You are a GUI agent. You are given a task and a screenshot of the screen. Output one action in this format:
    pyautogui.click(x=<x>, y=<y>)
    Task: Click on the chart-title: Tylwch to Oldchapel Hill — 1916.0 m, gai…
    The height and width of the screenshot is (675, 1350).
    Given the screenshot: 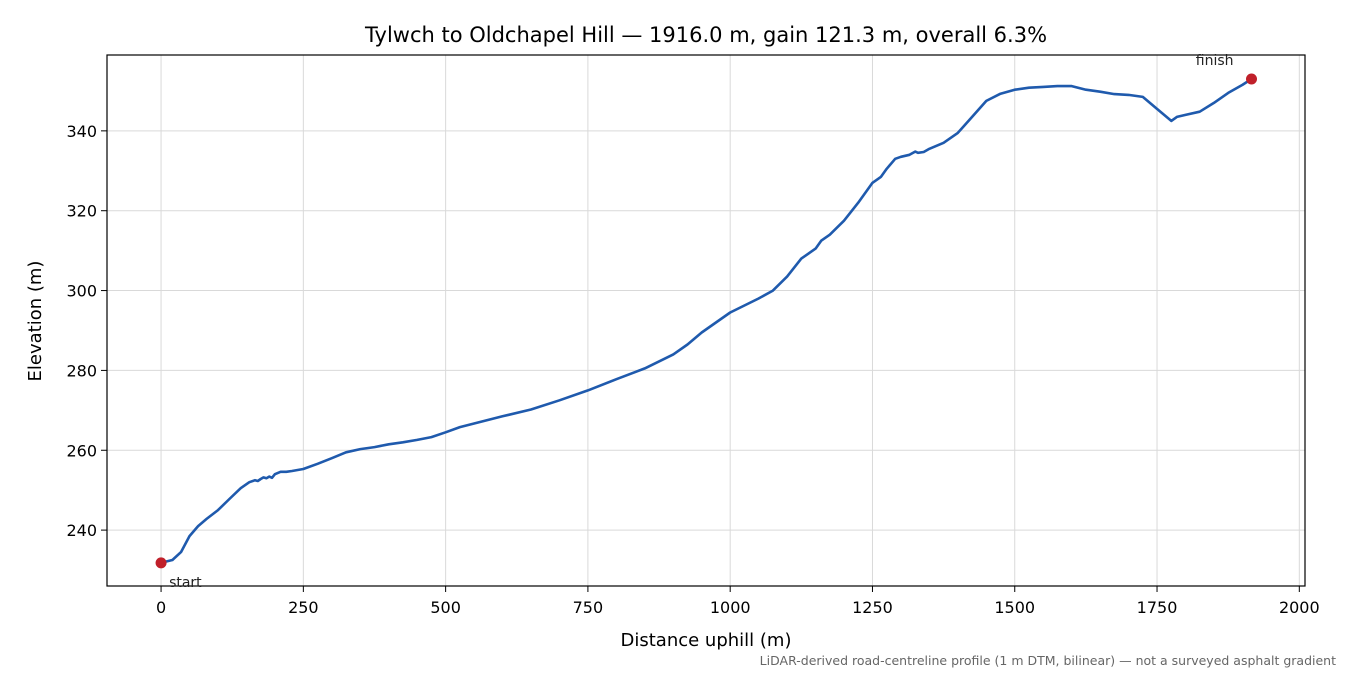 What is the action you would take?
    pyautogui.click(x=705, y=35)
    